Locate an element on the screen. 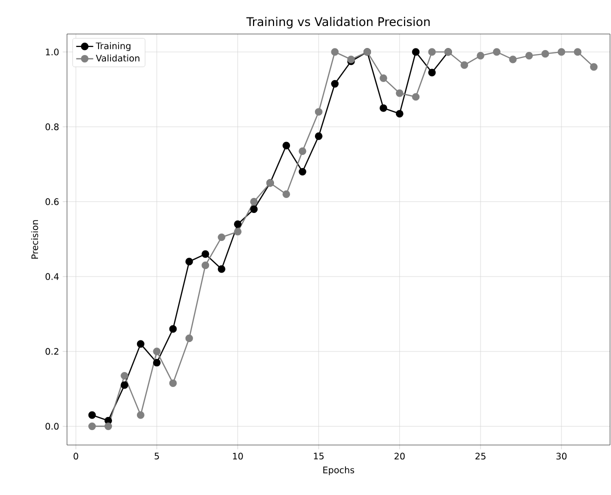 This screenshot has height=495, width=611. y-axis-title: Precision is located at coordinates (34, 239).